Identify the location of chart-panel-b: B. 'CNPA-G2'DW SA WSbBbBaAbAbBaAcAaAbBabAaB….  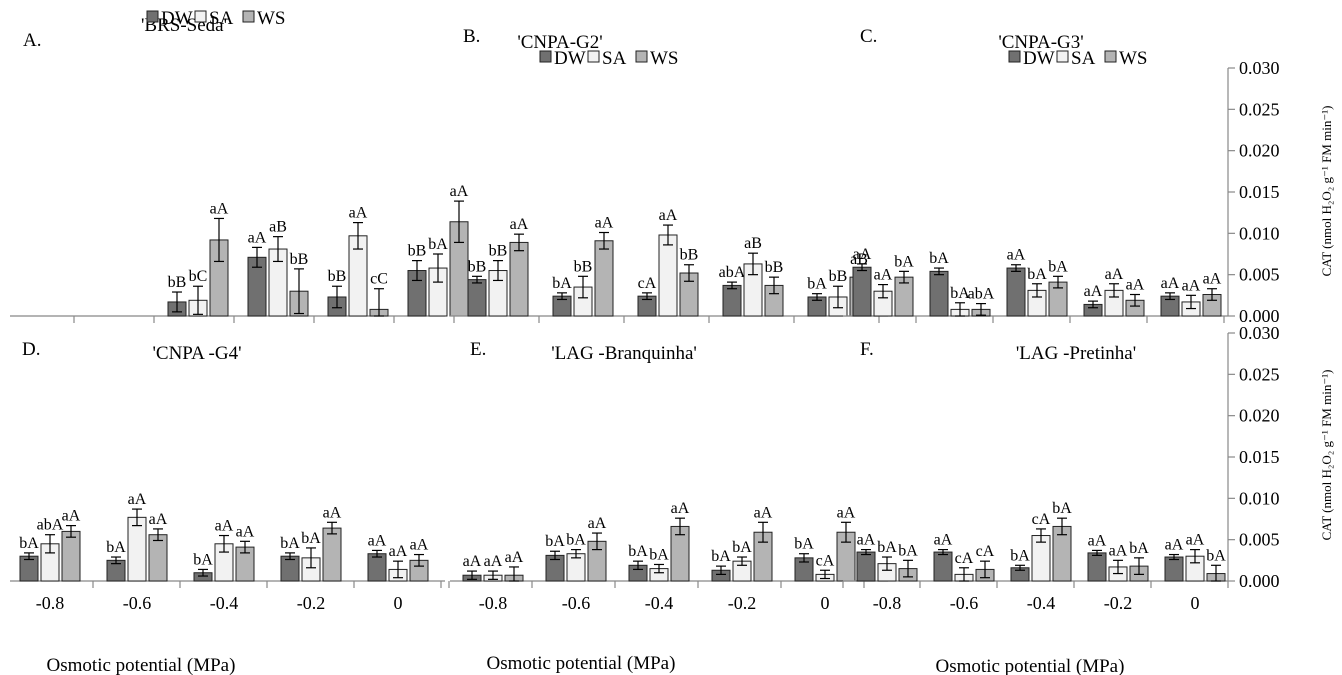
(669, 174).